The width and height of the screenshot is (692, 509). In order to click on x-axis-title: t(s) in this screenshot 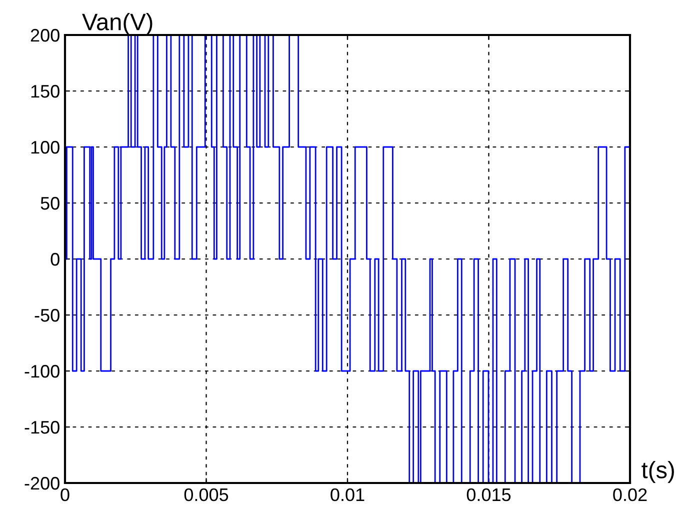, I will do `click(658, 471)`.